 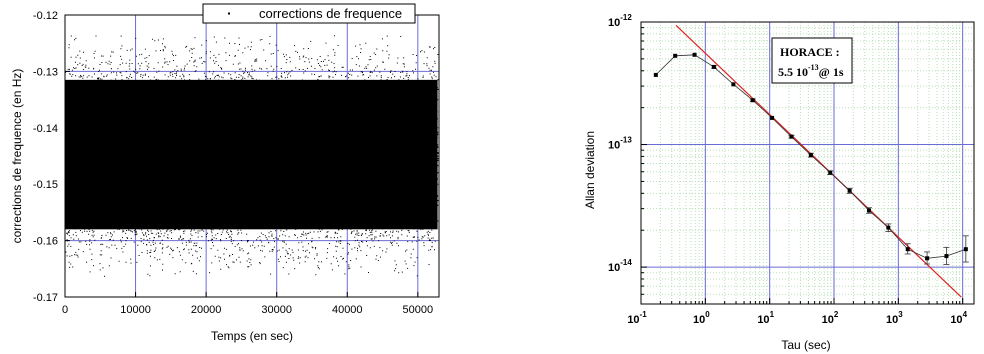 I want to click on legend-entry: corrections de frequence, so click(x=330, y=13).